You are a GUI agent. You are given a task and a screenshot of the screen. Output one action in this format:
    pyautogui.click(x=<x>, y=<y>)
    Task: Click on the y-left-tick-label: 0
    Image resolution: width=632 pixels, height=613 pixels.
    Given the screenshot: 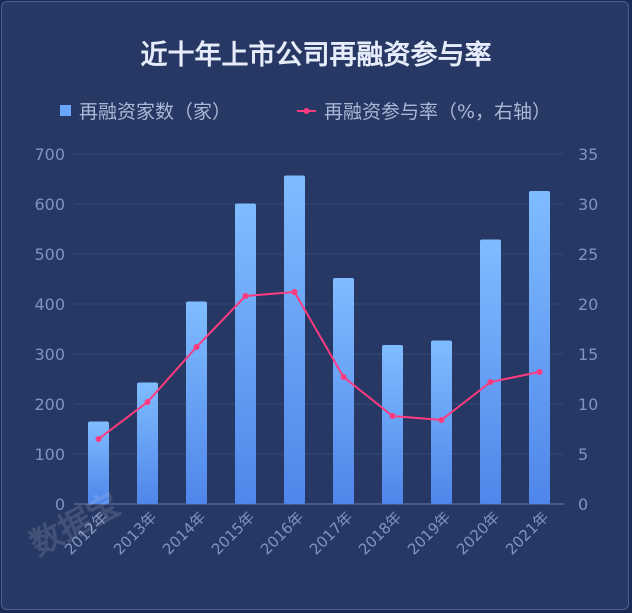 What is the action you would take?
    pyautogui.click(x=60, y=504)
    